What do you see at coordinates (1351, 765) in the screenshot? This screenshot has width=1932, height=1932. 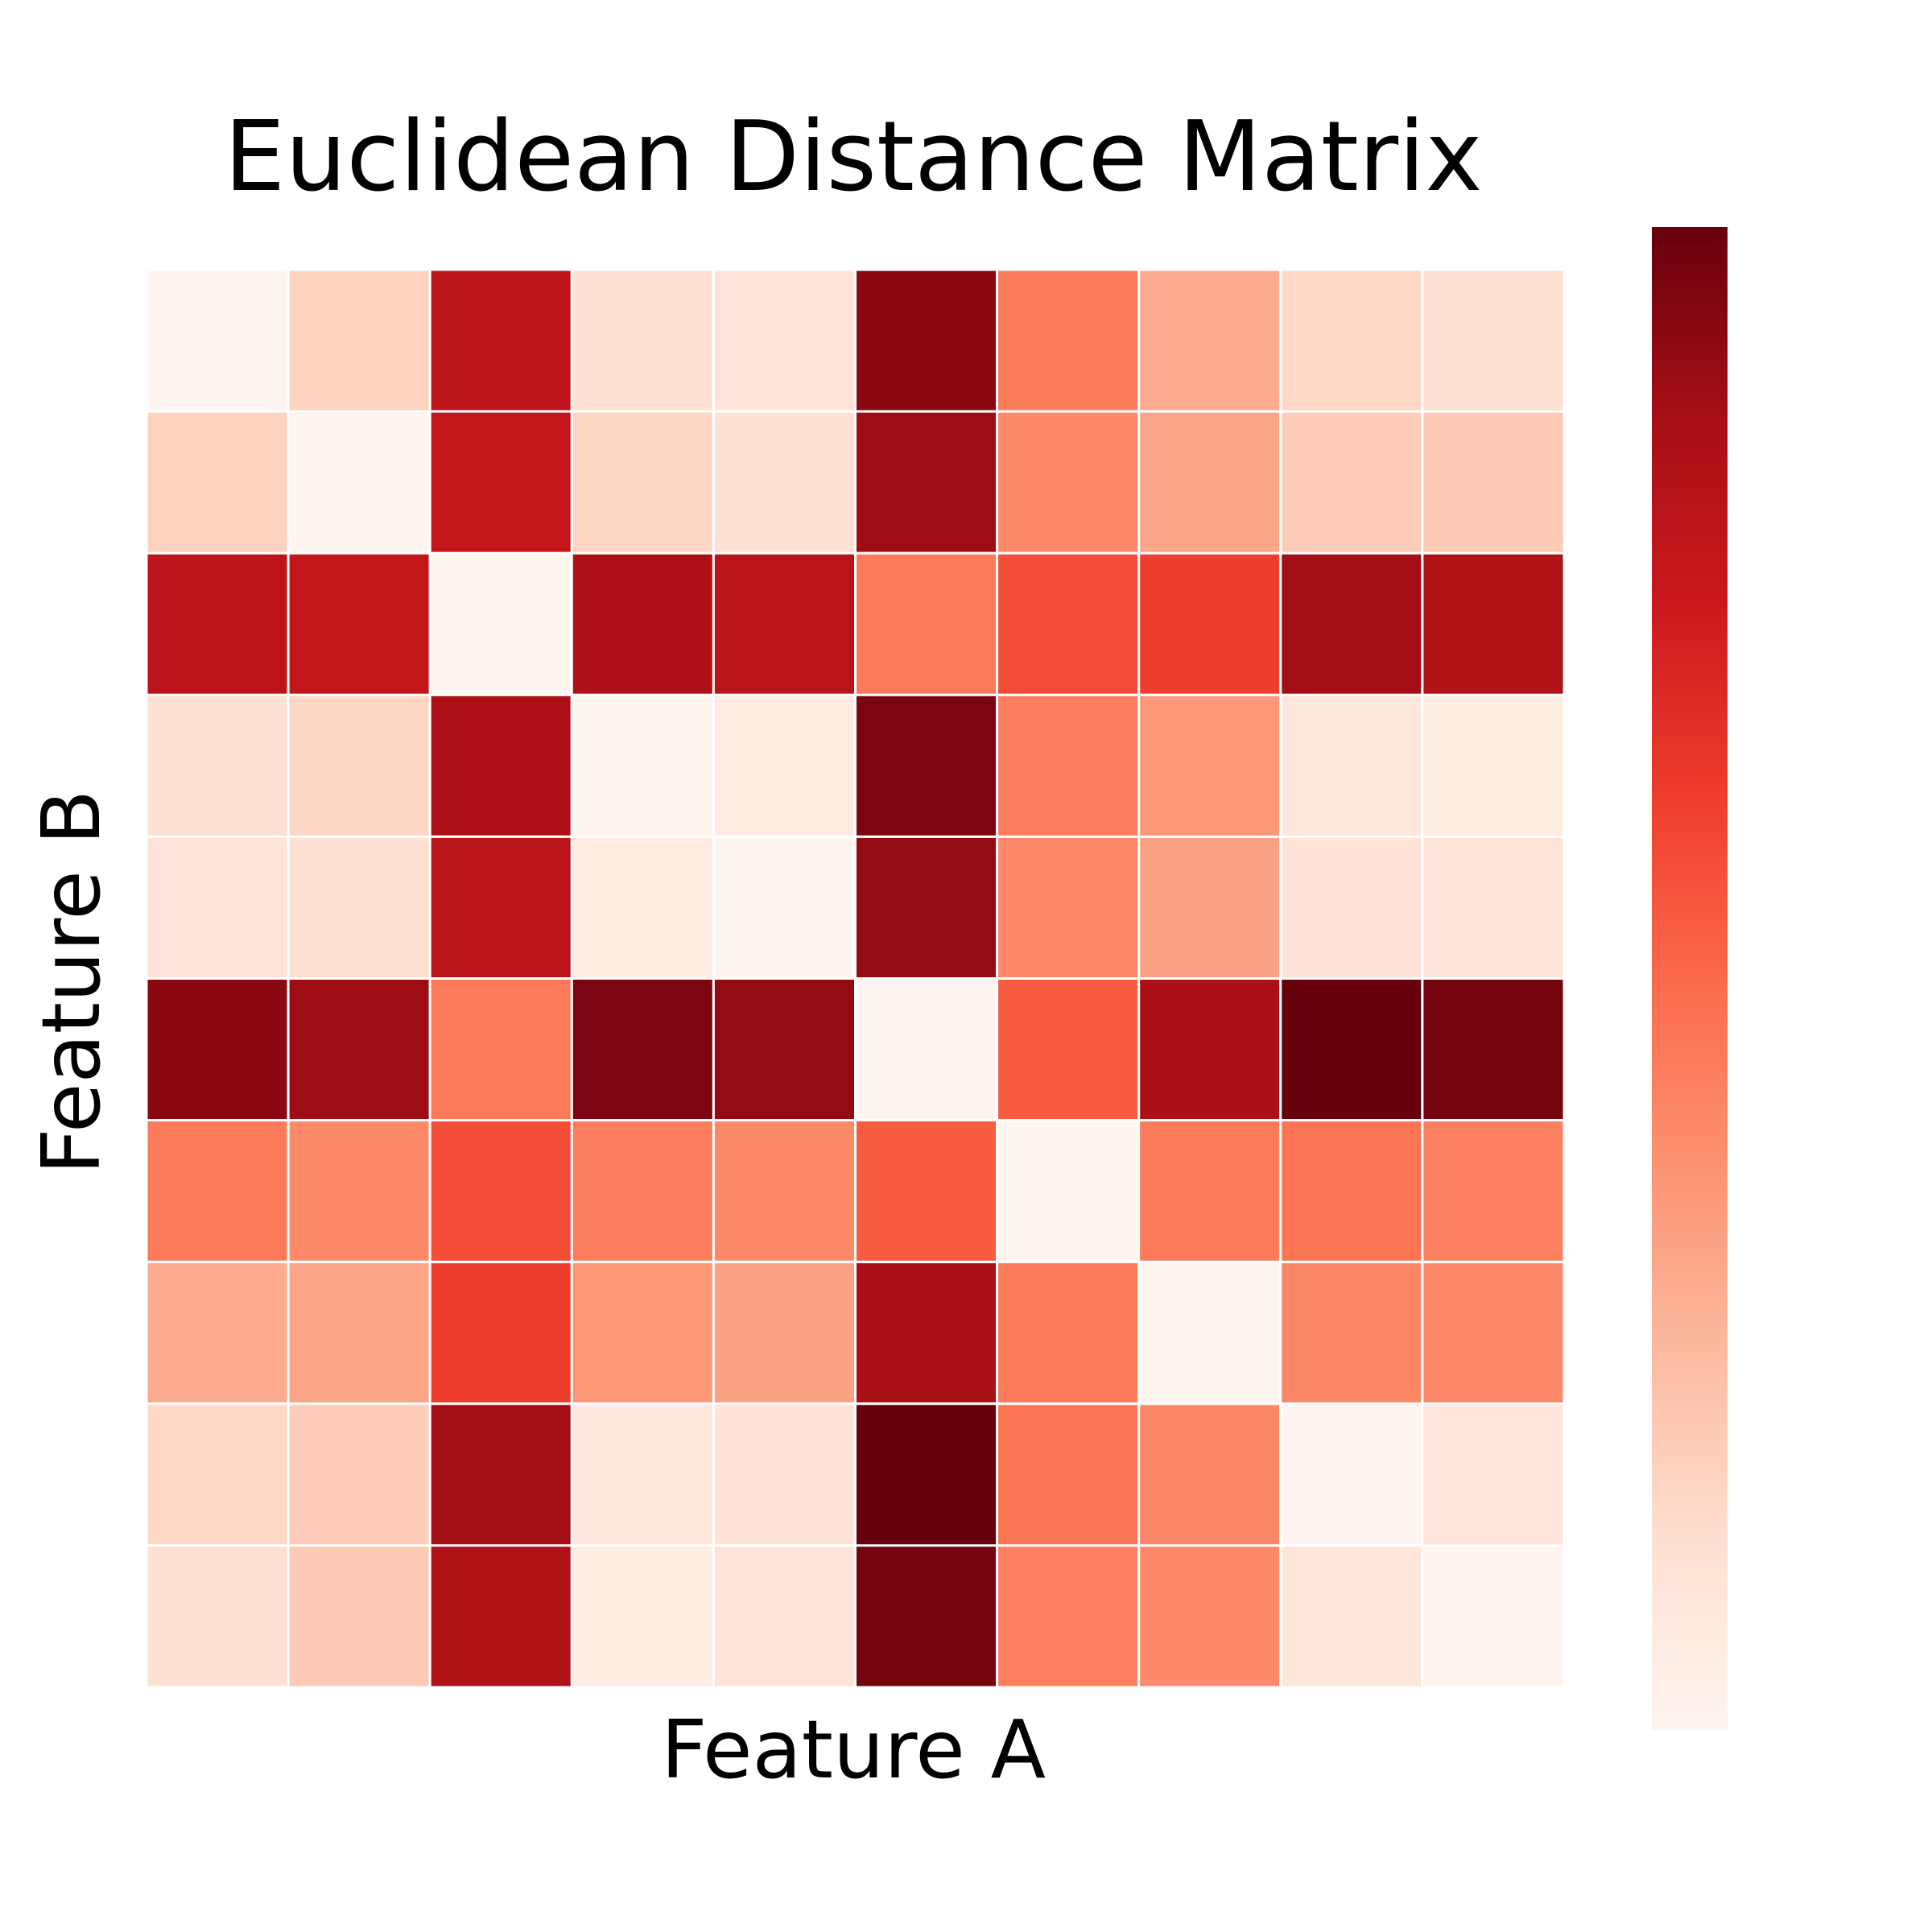 I see `heatmap-cell-r3-c8` at bounding box center [1351, 765].